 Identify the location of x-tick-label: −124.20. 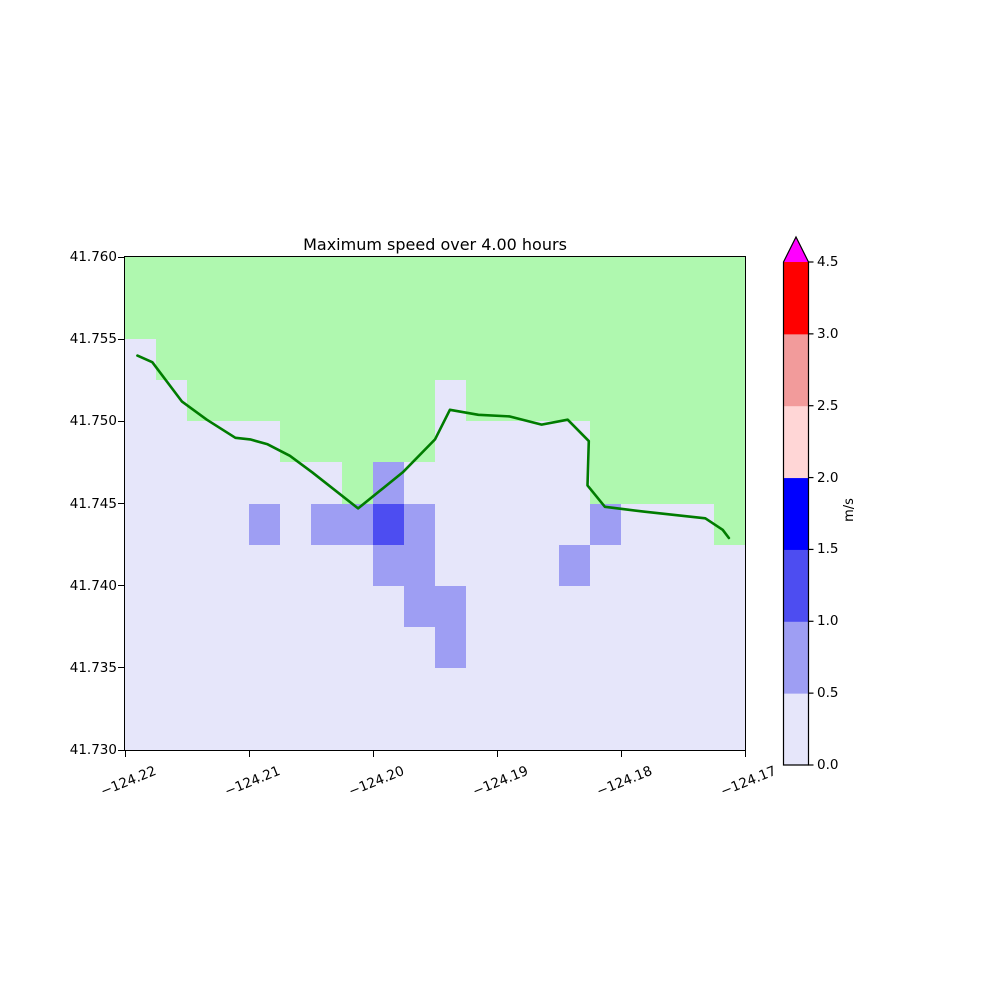
(376, 781).